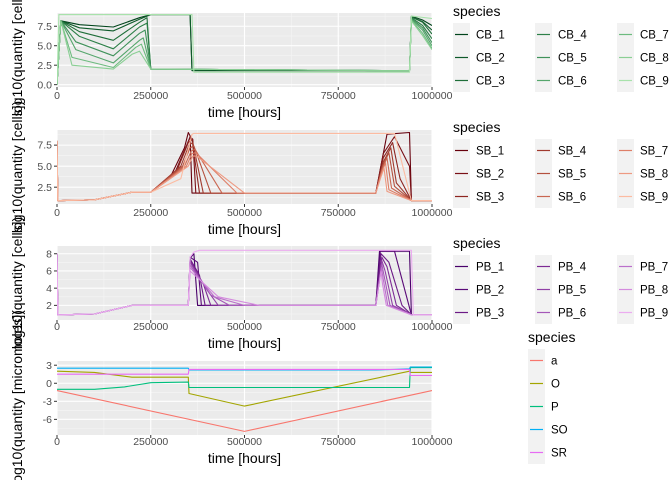 The image size is (672, 480). I want to click on legend-item-SB_1: SB_1, so click(478, 150).